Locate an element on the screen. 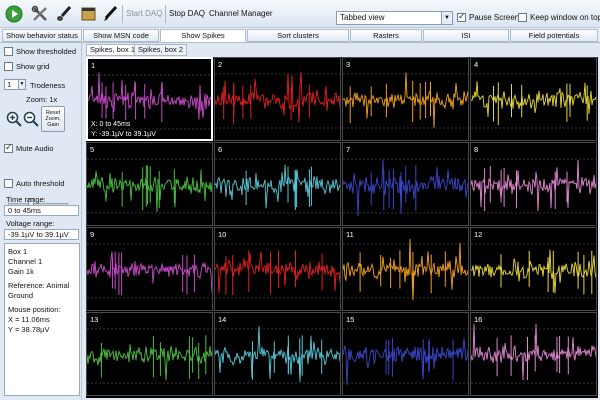  x-range-annotation: X: 0 to 45ms is located at coordinates (111, 124).